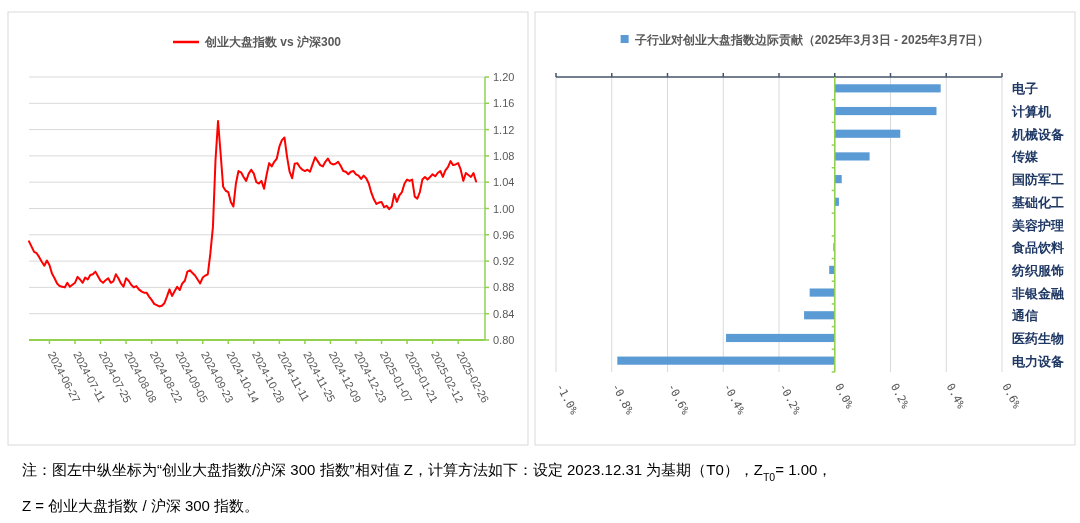 This screenshot has height=523, width=1080. Describe the element at coordinates (844, 396) in the screenshot. I see `x-tick-label: 0.0%` at that location.